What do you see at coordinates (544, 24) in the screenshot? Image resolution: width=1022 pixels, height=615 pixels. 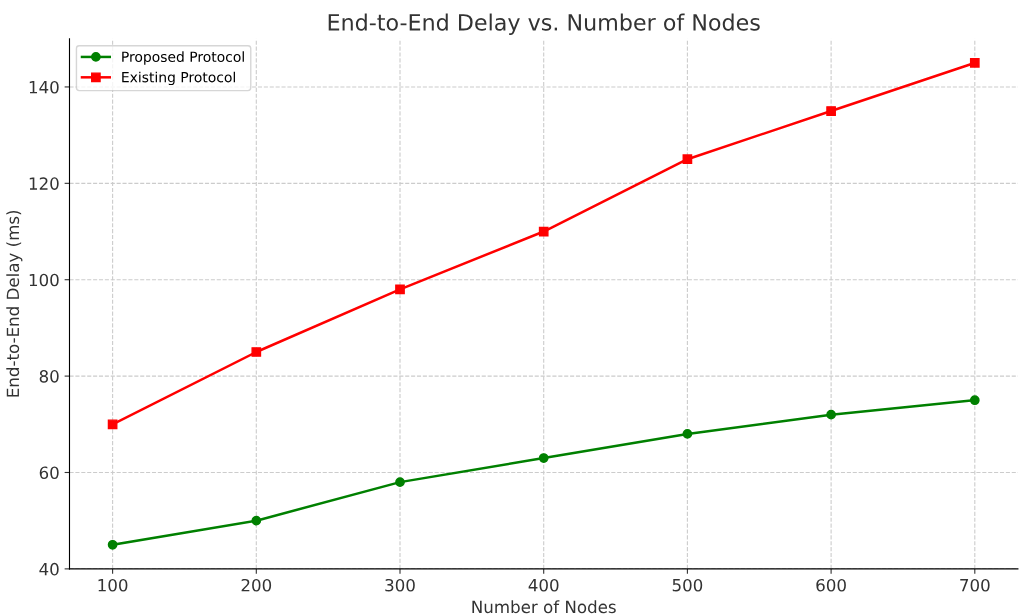 I see `chart-title: End-to-End Delay vs. Number of Nodes` at bounding box center [544, 24].